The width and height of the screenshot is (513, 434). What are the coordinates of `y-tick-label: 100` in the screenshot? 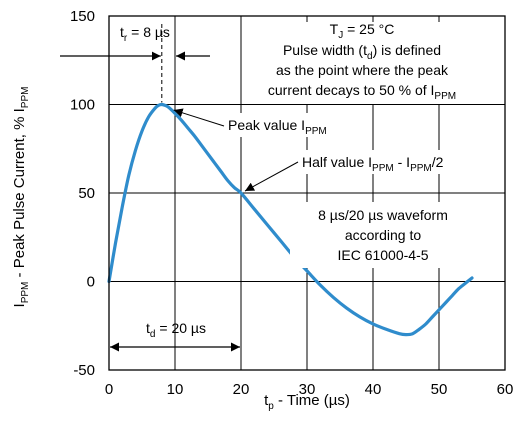 It's located at (82, 105).